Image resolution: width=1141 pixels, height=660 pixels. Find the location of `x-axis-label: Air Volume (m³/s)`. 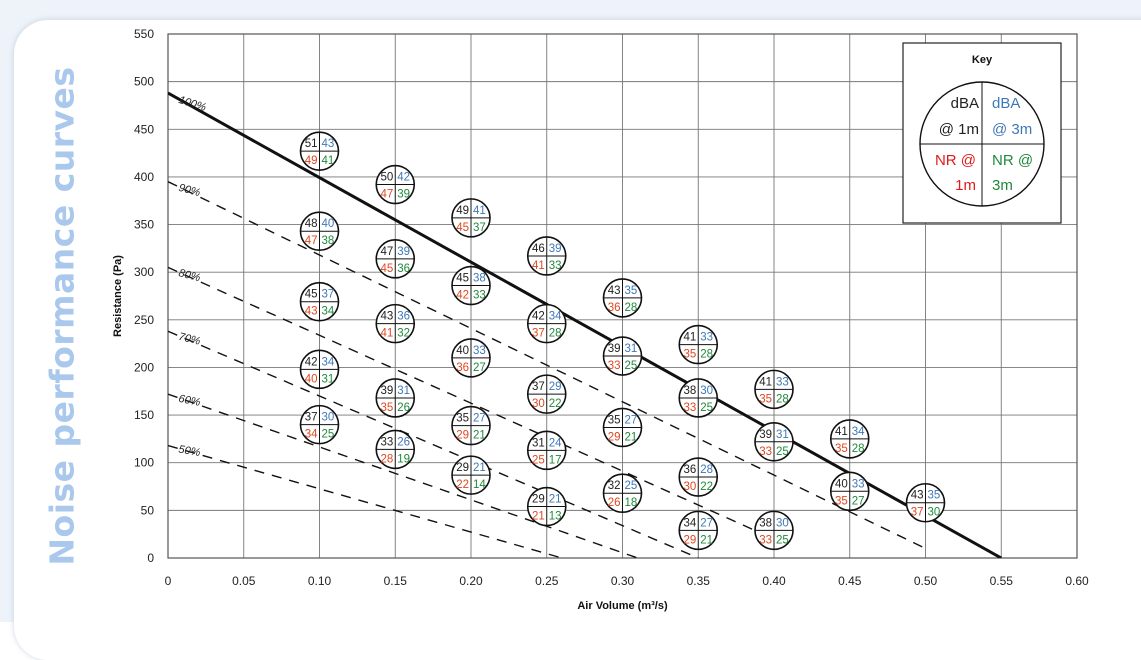

x-axis-label: Air Volume (m³/s) is located at coordinates (622, 606).